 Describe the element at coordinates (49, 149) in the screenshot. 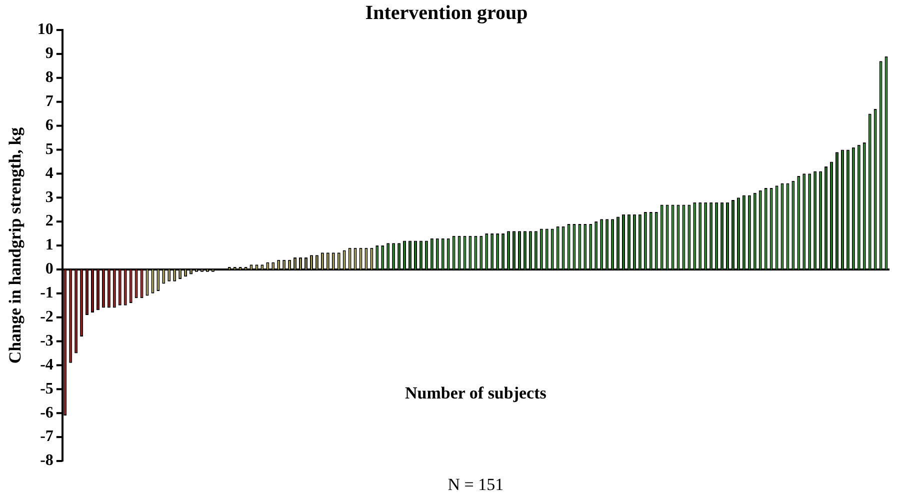

I see `y-tick-label: 5` at that location.